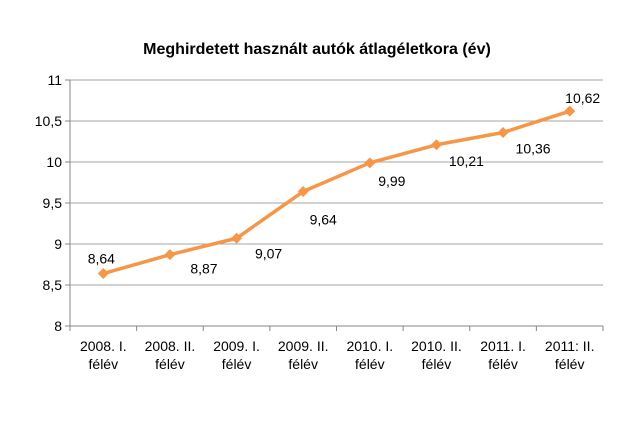  What do you see at coordinates (53, 285) in the screenshot?
I see `y-tick-label: 8,5` at bounding box center [53, 285].